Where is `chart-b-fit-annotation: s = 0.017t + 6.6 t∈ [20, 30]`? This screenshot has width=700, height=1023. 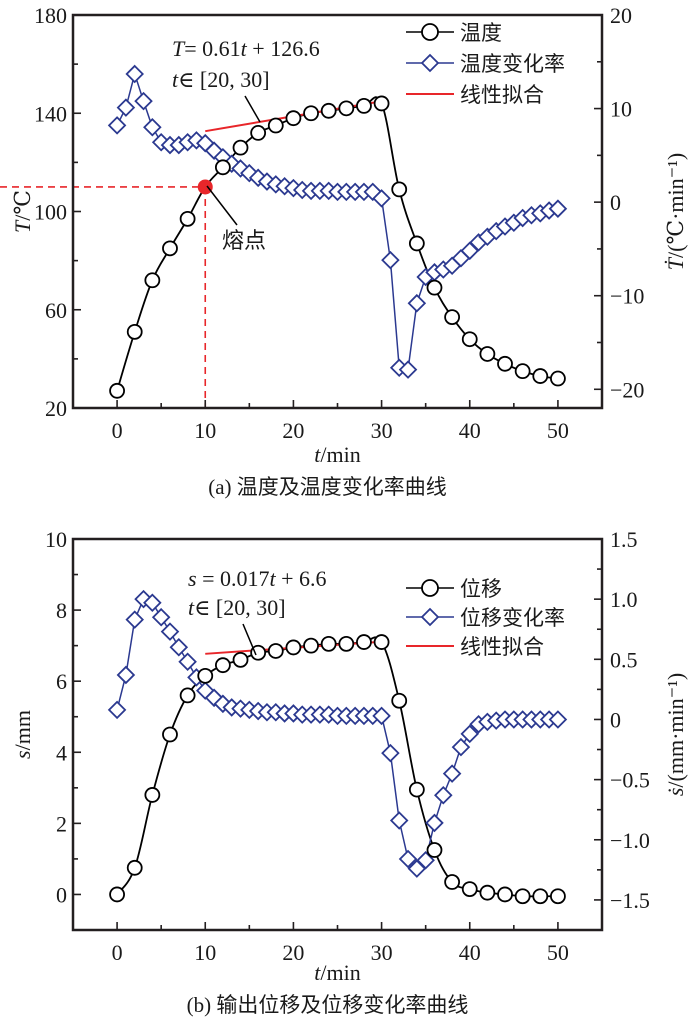 chart-b-fit-annotation: s = 0.017t + 6.6 t∈ [20, 30] is located at coordinates (257, 611).